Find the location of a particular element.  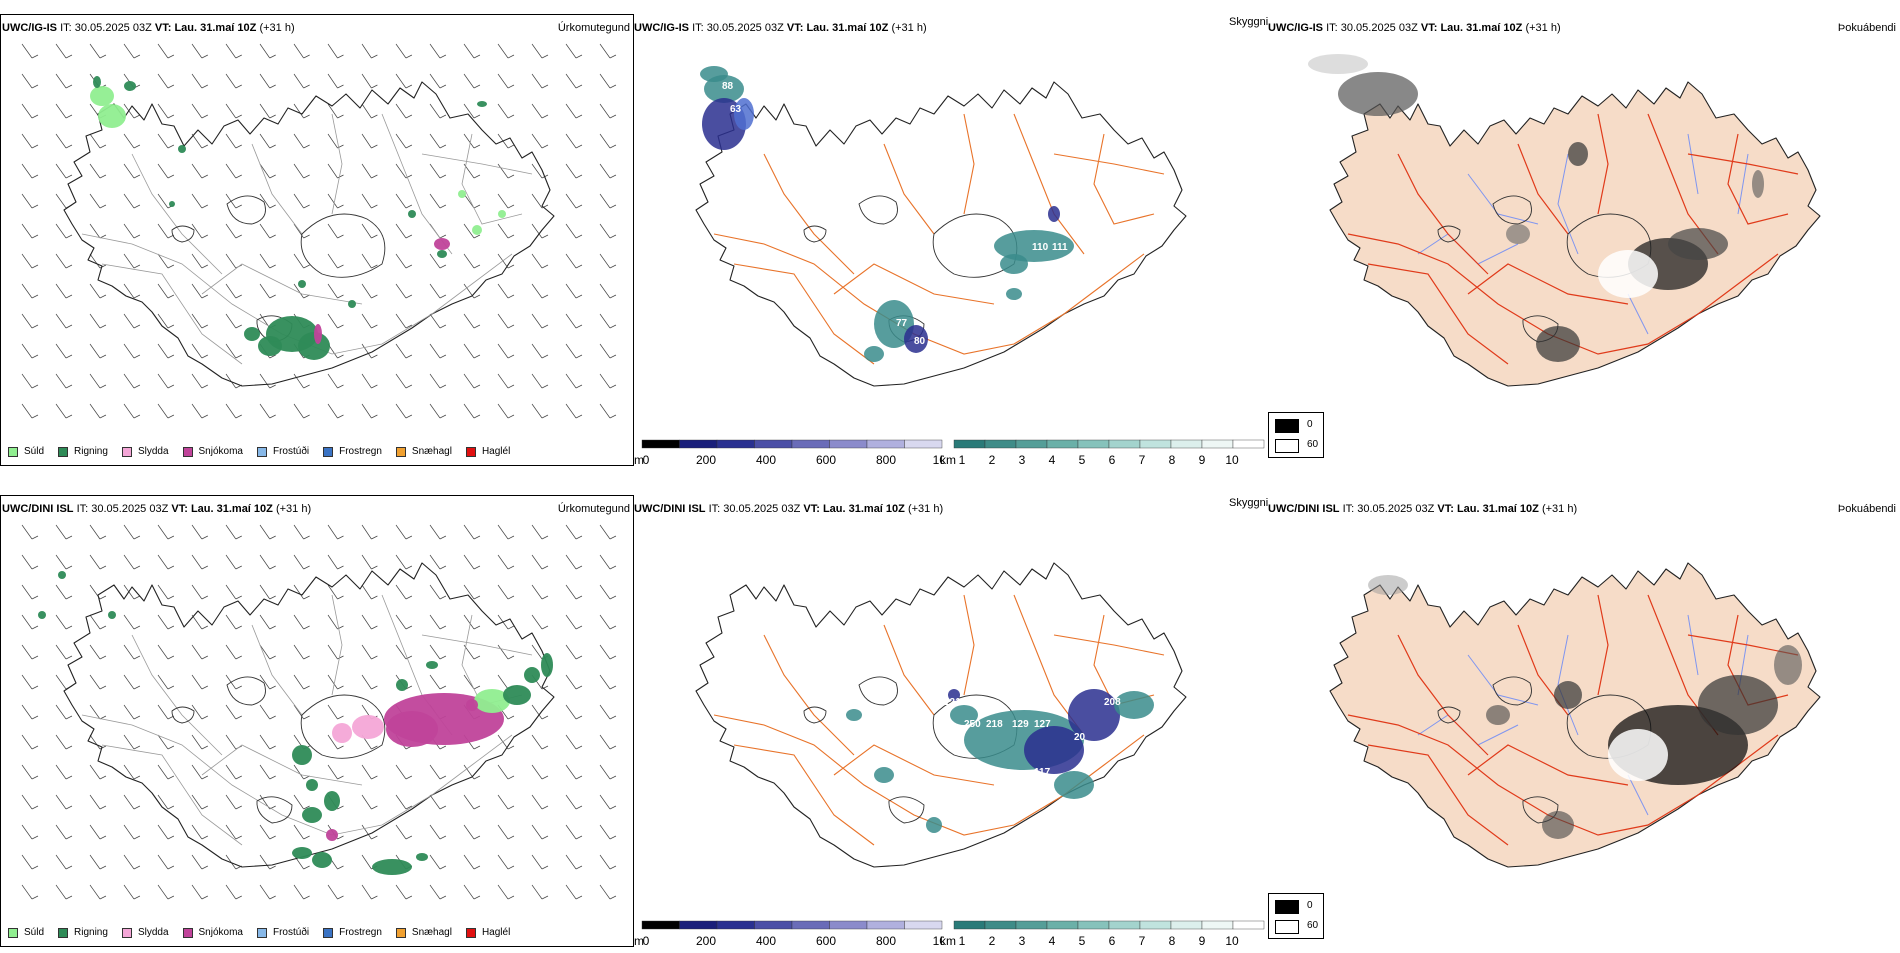

vt-value: Lau. 31.maí 10Z is located at coordinates (1481, 28).